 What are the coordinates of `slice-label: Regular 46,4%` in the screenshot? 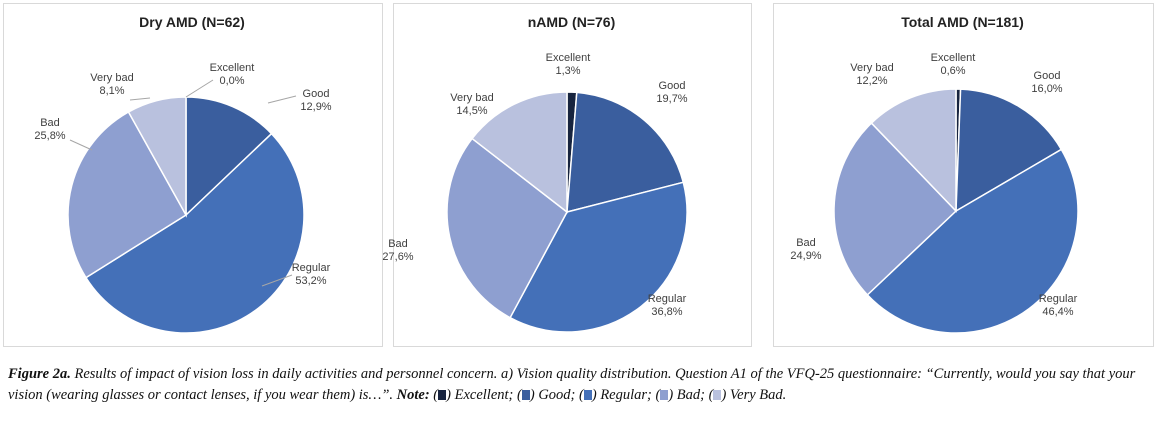 It's located at (1058, 306).